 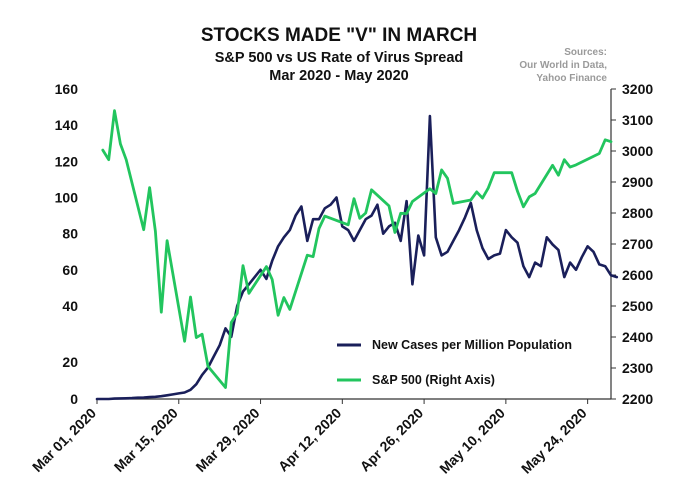 I want to click on x-tick-label: May 24, 2020, so click(x=554, y=441).